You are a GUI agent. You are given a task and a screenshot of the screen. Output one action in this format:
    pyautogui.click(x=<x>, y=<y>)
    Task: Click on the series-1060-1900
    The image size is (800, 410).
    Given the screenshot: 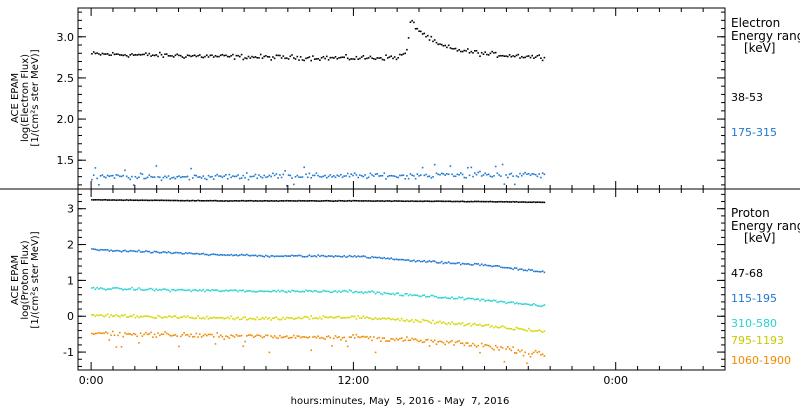 What is the action you would take?
    pyautogui.click(x=318, y=347)
    